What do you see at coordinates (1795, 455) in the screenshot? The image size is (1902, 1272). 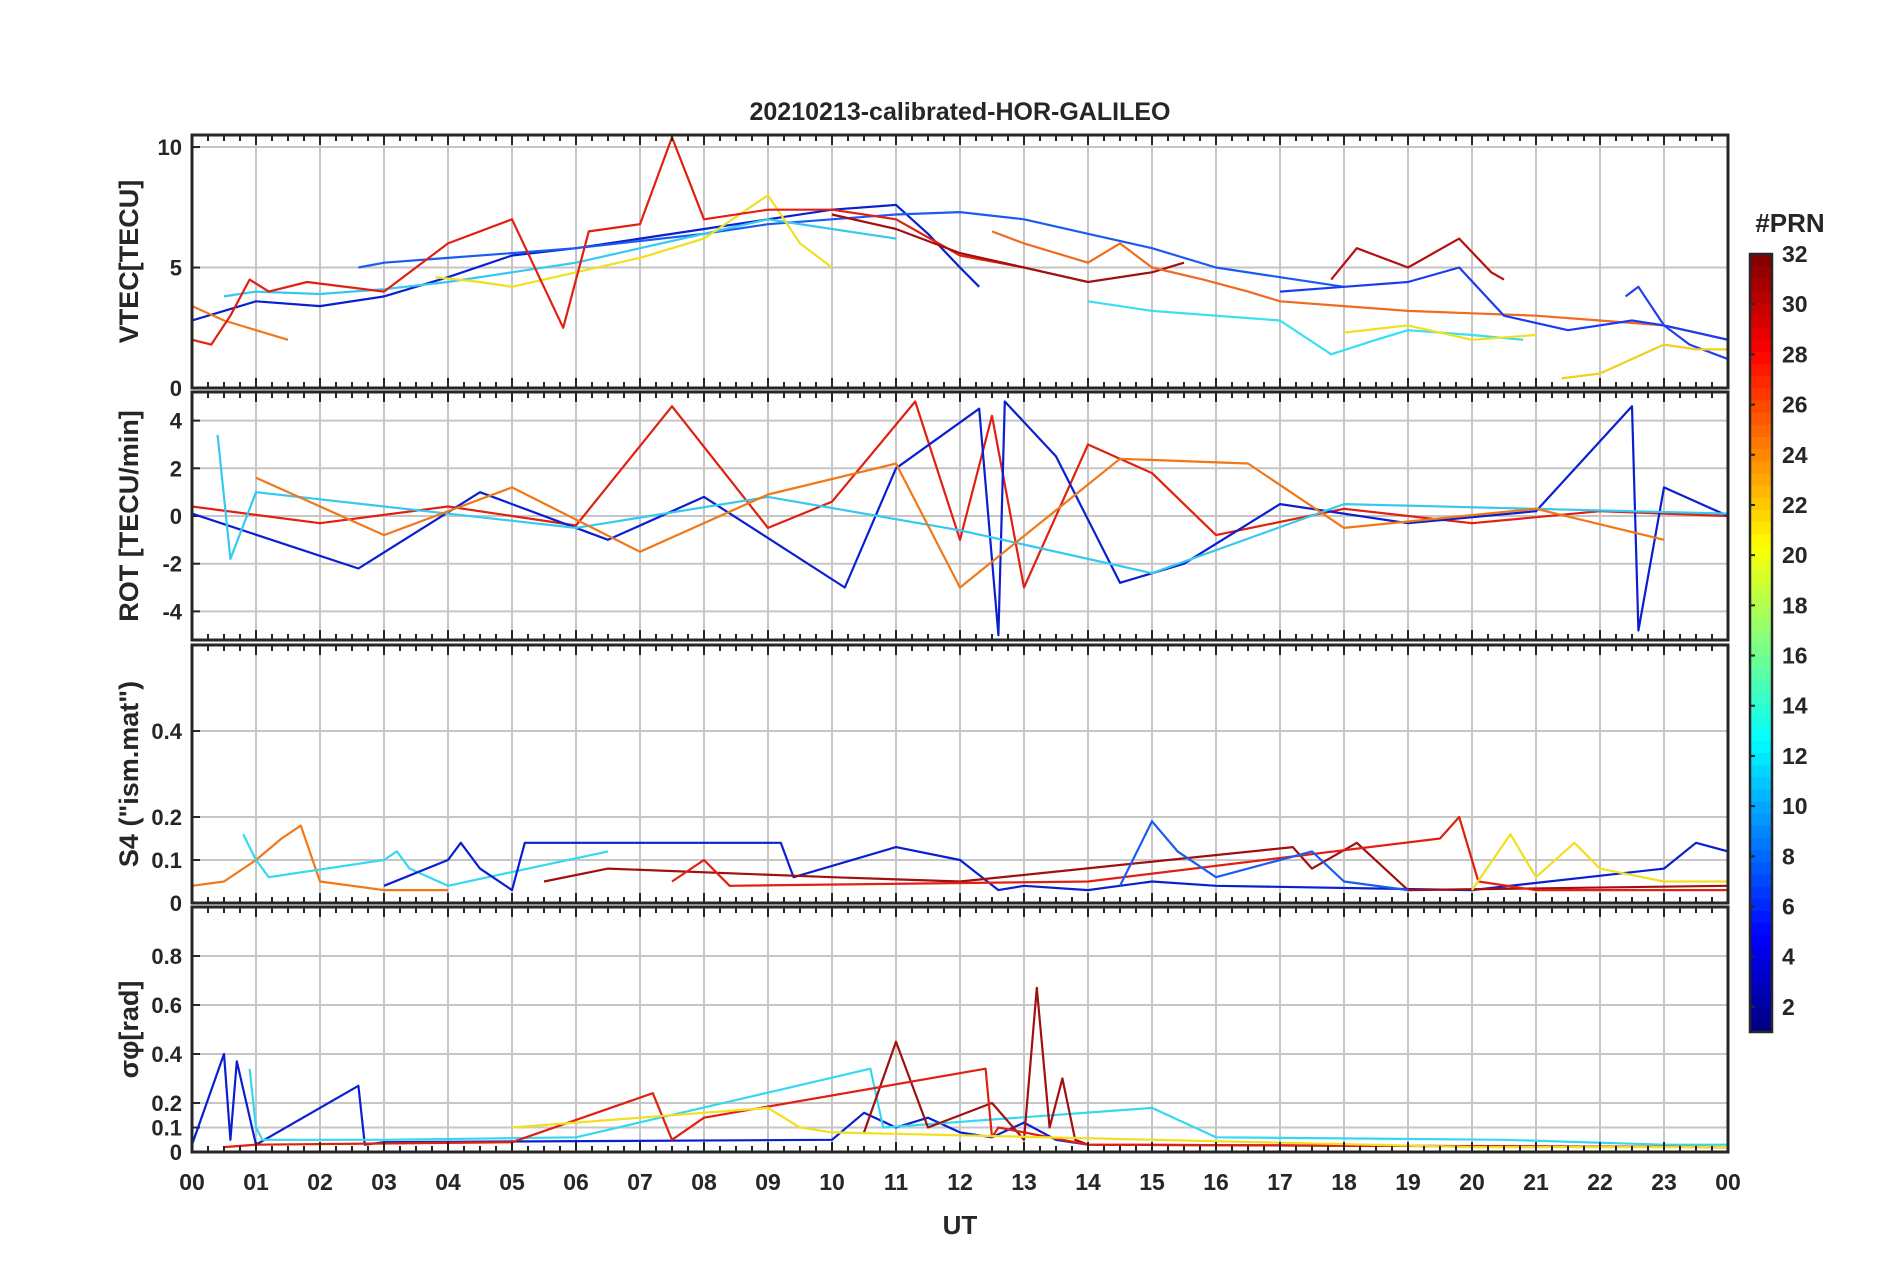 I see `colorbar-tick-label: 24` at bounding box center [1795, 455].